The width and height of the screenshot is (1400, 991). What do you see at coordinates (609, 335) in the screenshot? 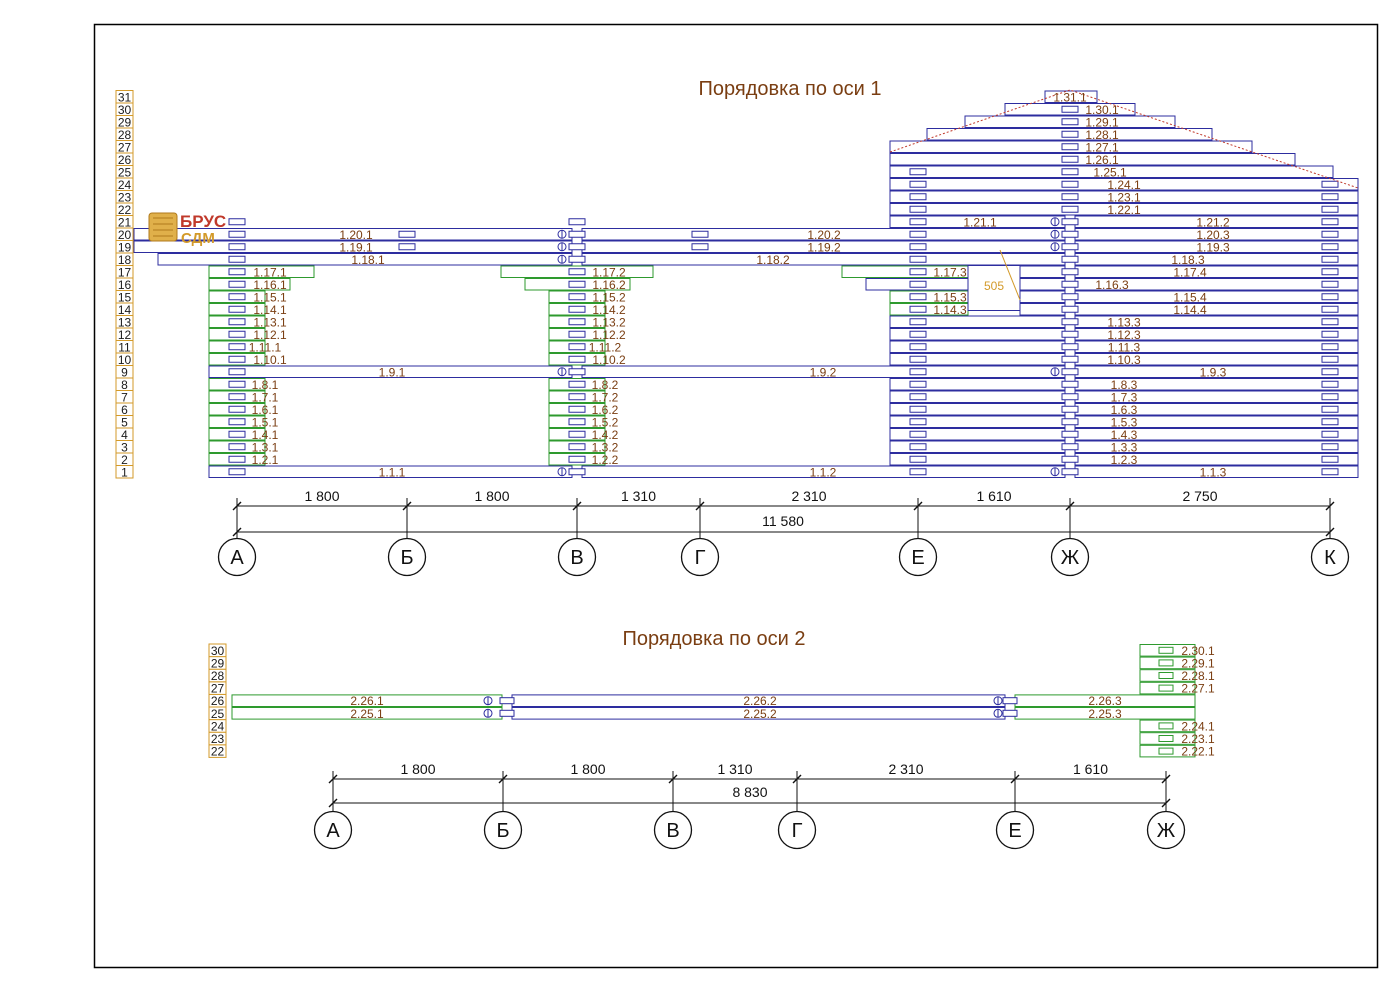
I see `log-label: 1.12.2` at bounding box center [609, 335].